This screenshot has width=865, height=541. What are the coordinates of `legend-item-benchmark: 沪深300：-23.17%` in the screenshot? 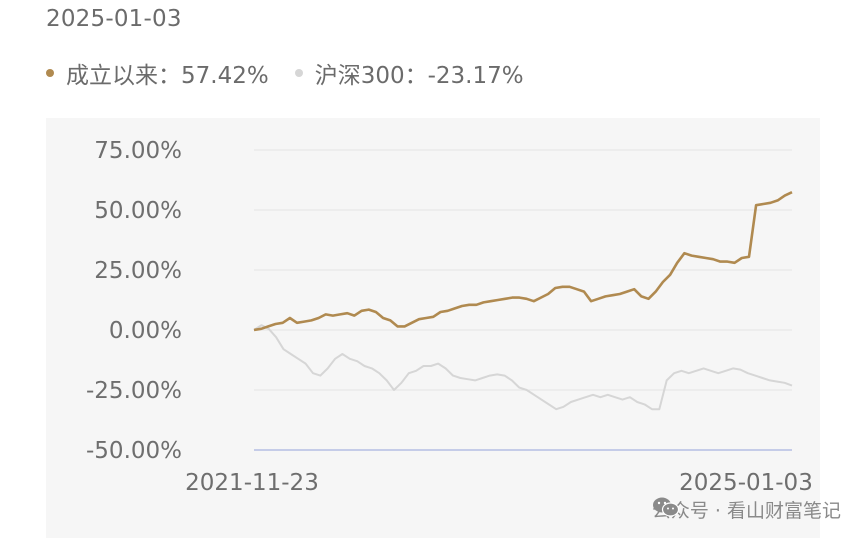 It's located at (409, 73).